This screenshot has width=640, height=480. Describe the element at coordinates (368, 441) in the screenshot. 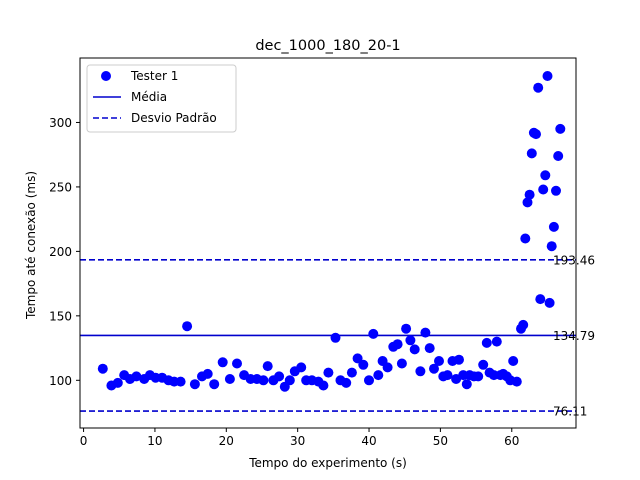

I see `x-tick-label: 40` at that location.